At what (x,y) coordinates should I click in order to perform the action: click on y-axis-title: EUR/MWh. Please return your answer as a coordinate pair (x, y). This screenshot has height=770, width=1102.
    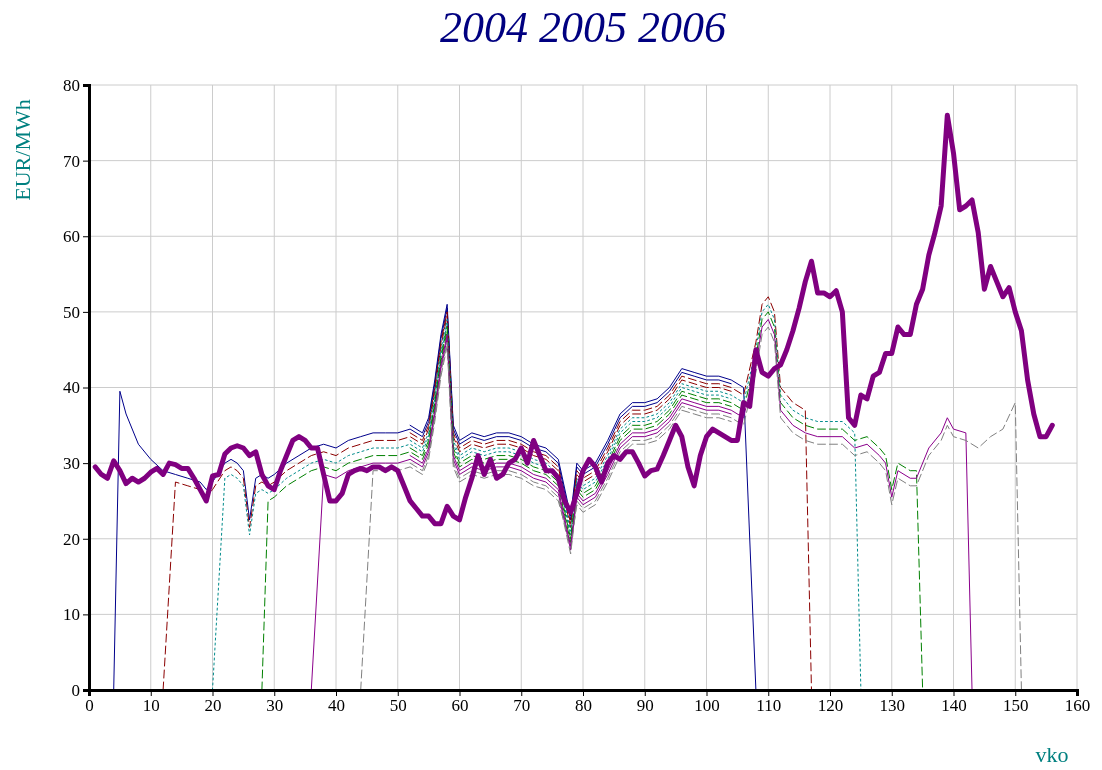
    Looking at the image, I should click on (22, 150).